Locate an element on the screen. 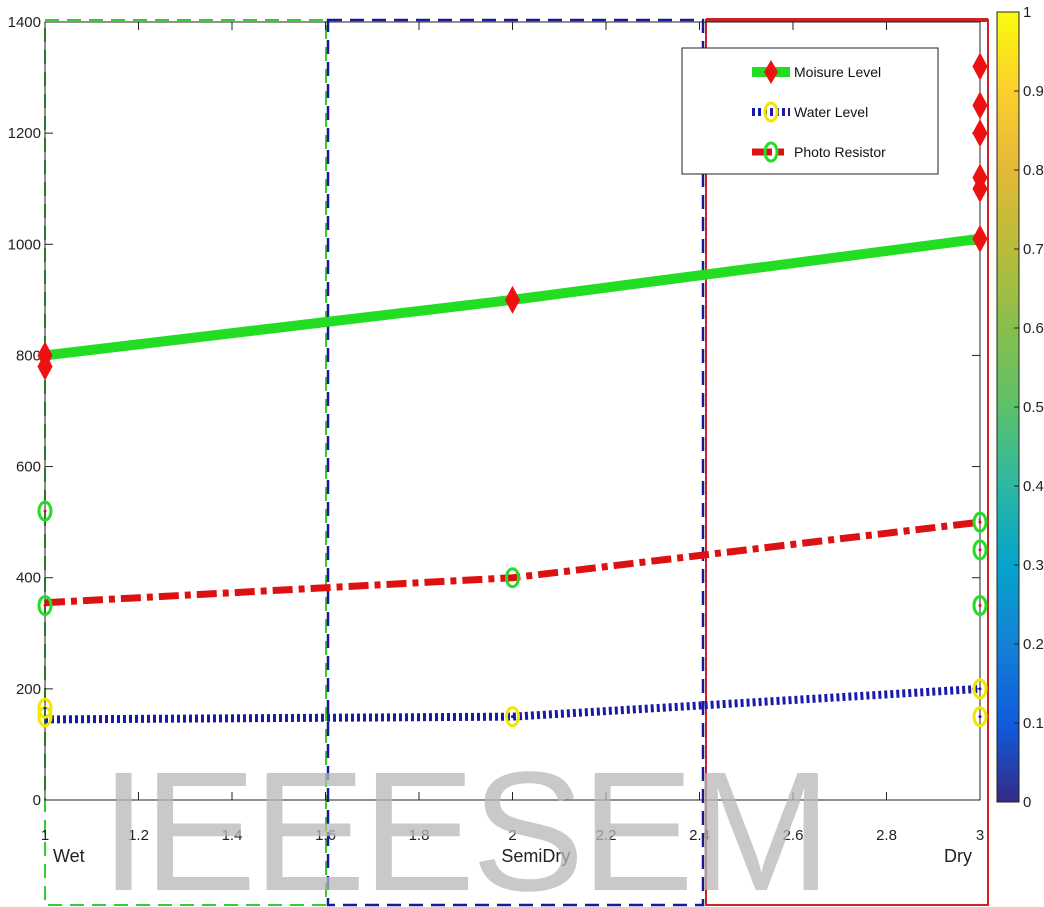 Image resolution: width=1044 pixels, height=907 pixels. x-tick-label: 3 is located at coordinates (980, 835).